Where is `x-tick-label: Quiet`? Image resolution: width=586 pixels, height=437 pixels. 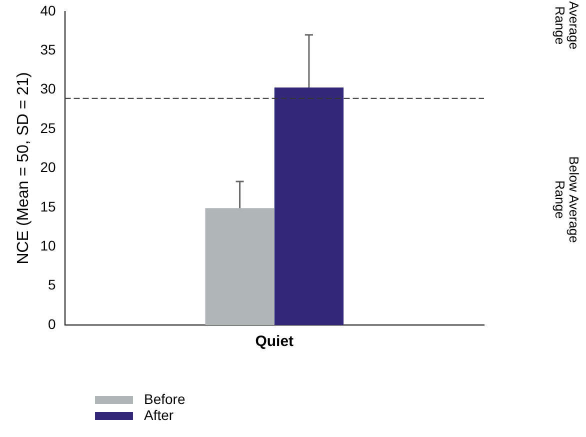
x-tick-label: Quiet is located at coordinates (274, 341).